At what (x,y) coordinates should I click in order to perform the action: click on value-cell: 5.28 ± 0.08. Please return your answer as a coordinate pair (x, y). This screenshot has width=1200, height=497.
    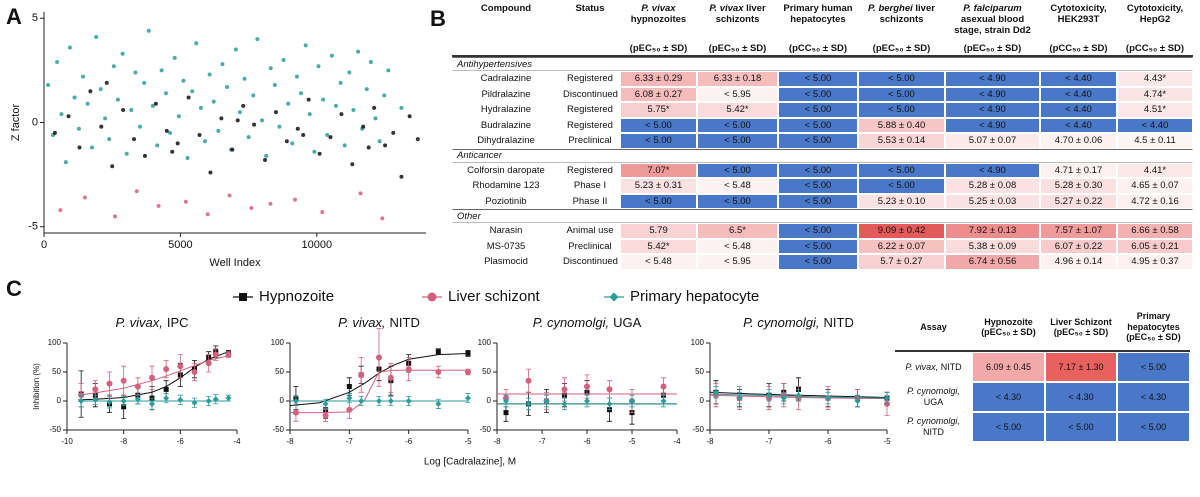
    Looking at the image, I should click on (992, 186).